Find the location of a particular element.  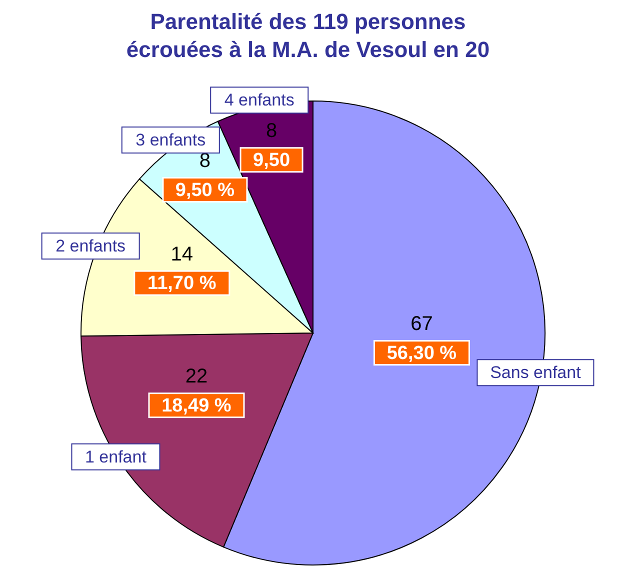

data-label: 67 is located at coordinates (421, 324).